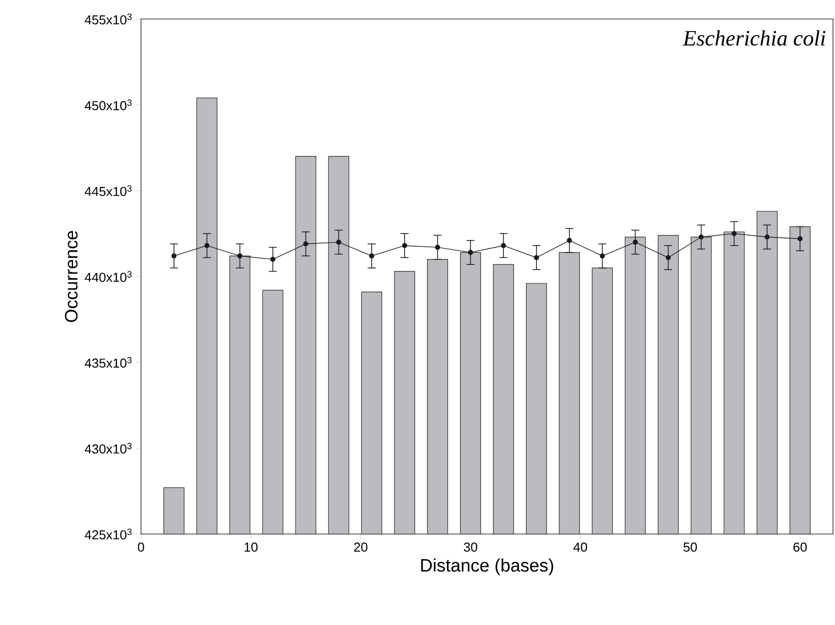 Image resolution: width=835 pixels, height=625 pixels. I want to click on x-tick-label: 30, so click(471, 547).